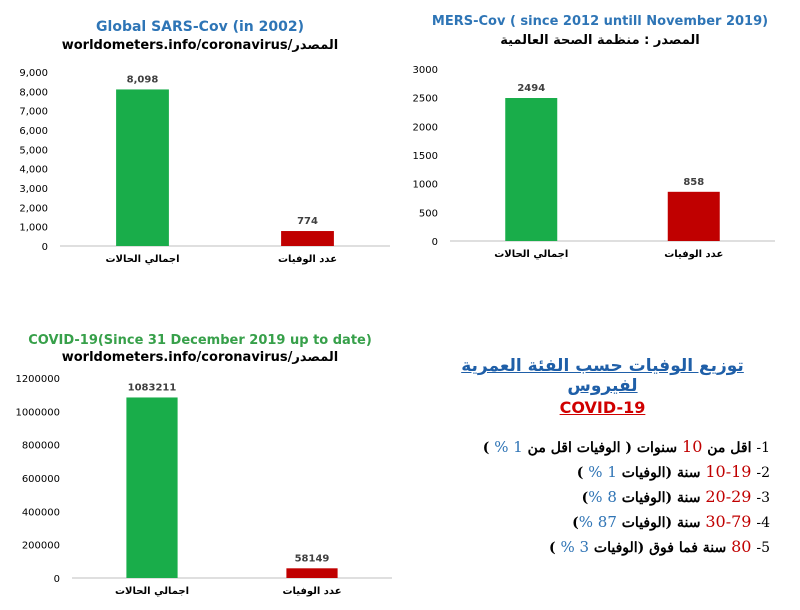 Image resolution: width=800 pixels, height=610 pixels. I want to click on item-number: 2-, so click(763, 473).